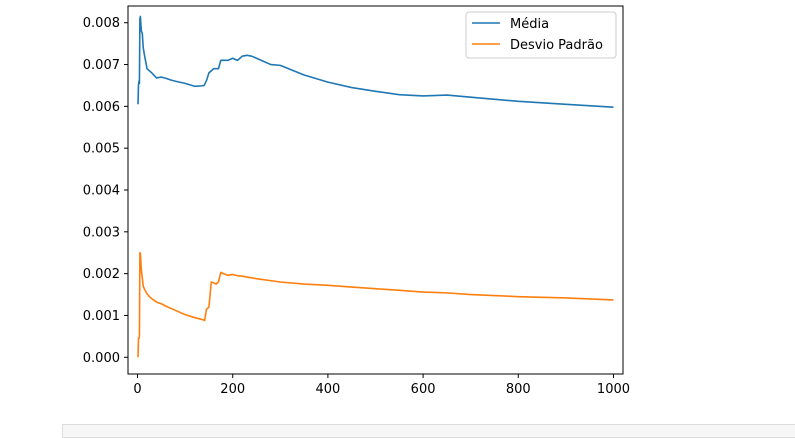 This screenshot has width=795, height=438. I want to click on legend-box, so click(541, 35).